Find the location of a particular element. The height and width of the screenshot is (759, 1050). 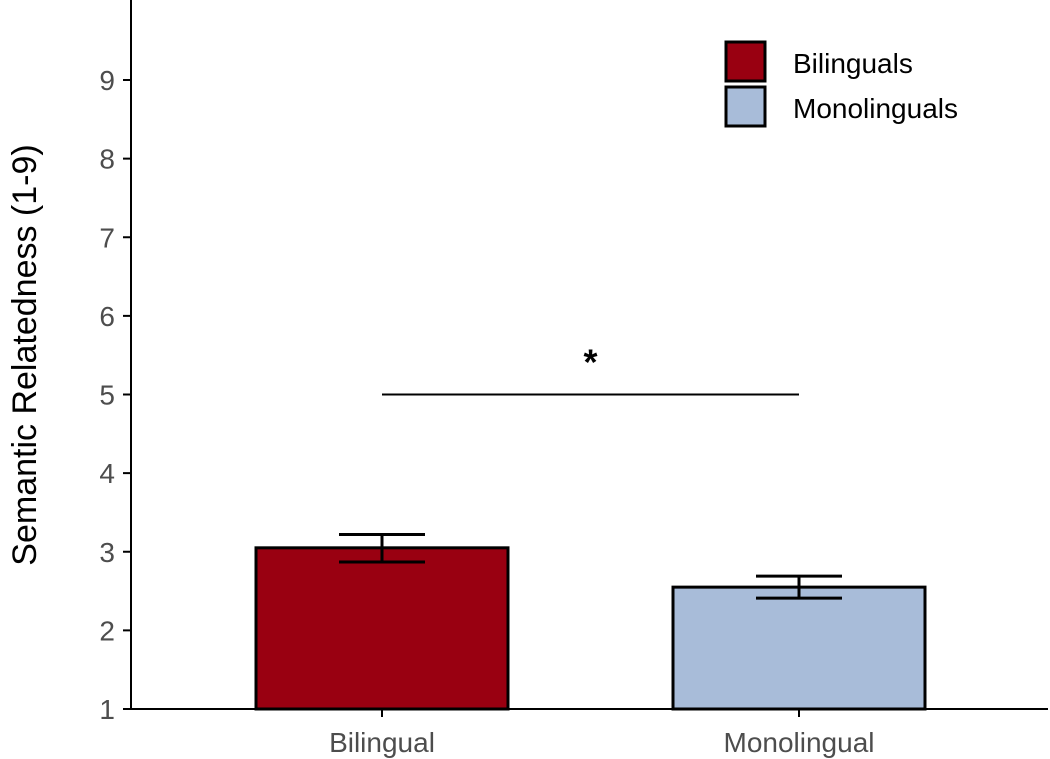

error-bars is located at coordinates (590, 566).